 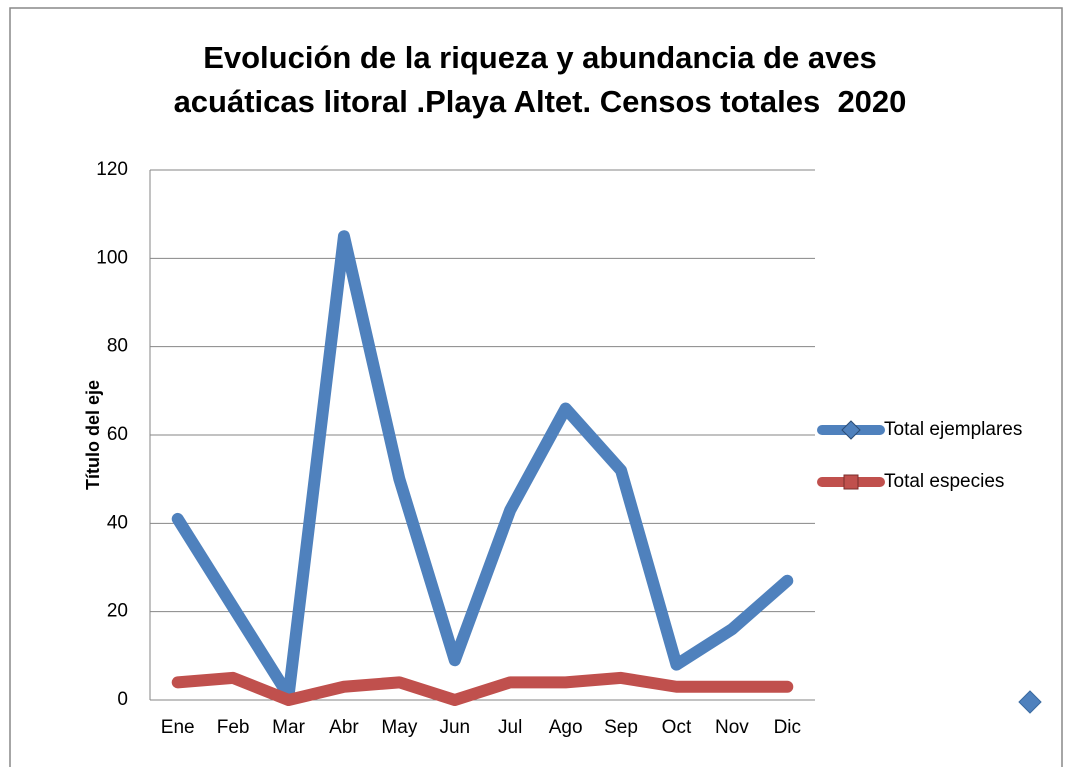 I want to click on x-tick-label: Nov, so click(x=732, y=727).